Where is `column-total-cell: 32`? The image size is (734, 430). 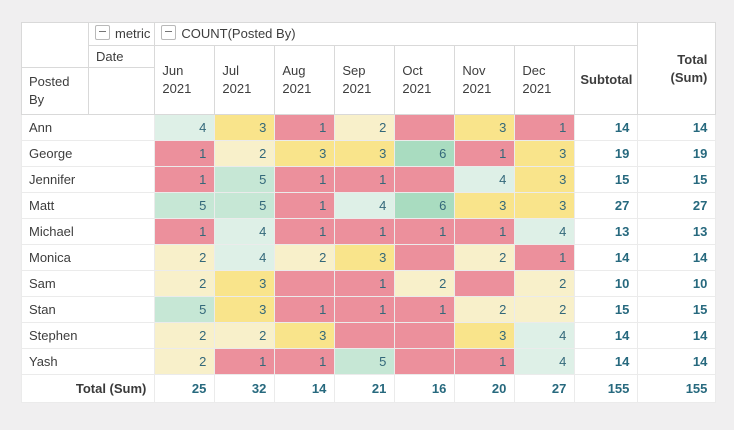
column-total-cell: 32 is located at coordinates (245, 388).